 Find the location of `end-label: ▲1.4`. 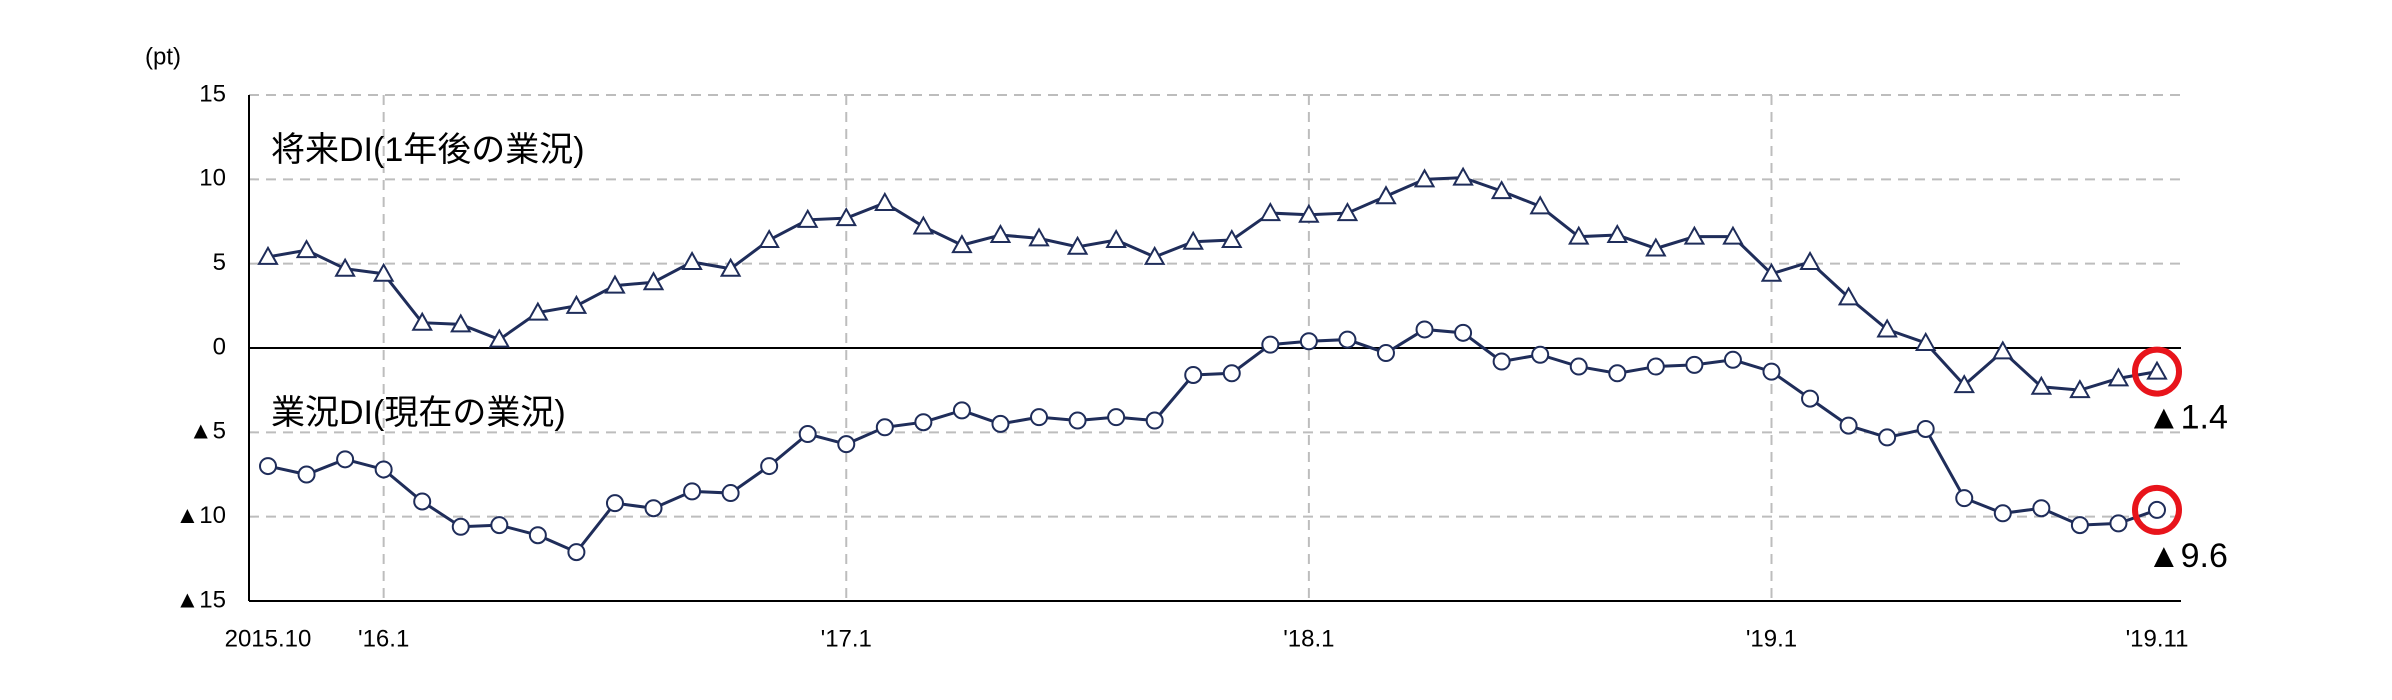

end-label: ▲1.4 is located at coordinates (2187, 418).